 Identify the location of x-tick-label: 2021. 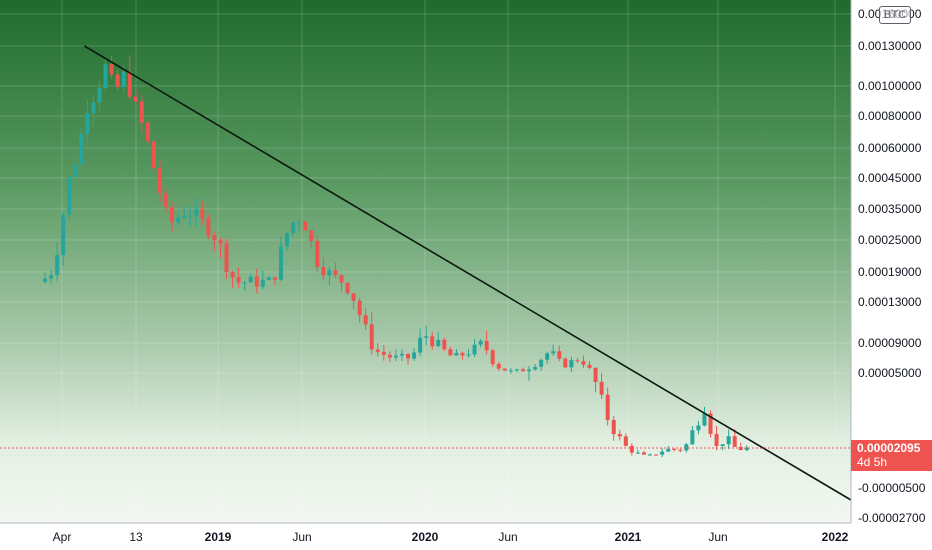
(628, 537).